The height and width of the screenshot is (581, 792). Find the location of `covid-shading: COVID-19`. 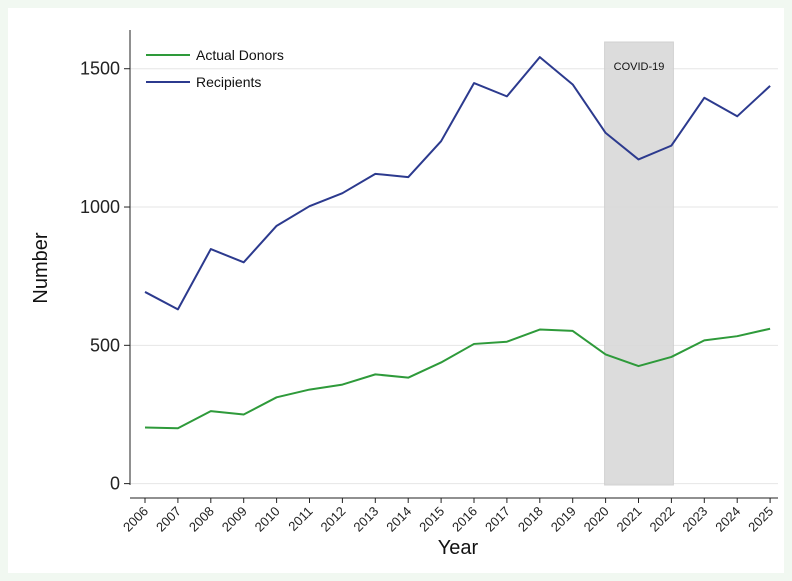

covid-shading: COVID-19 is located at coordinates (639, 263).